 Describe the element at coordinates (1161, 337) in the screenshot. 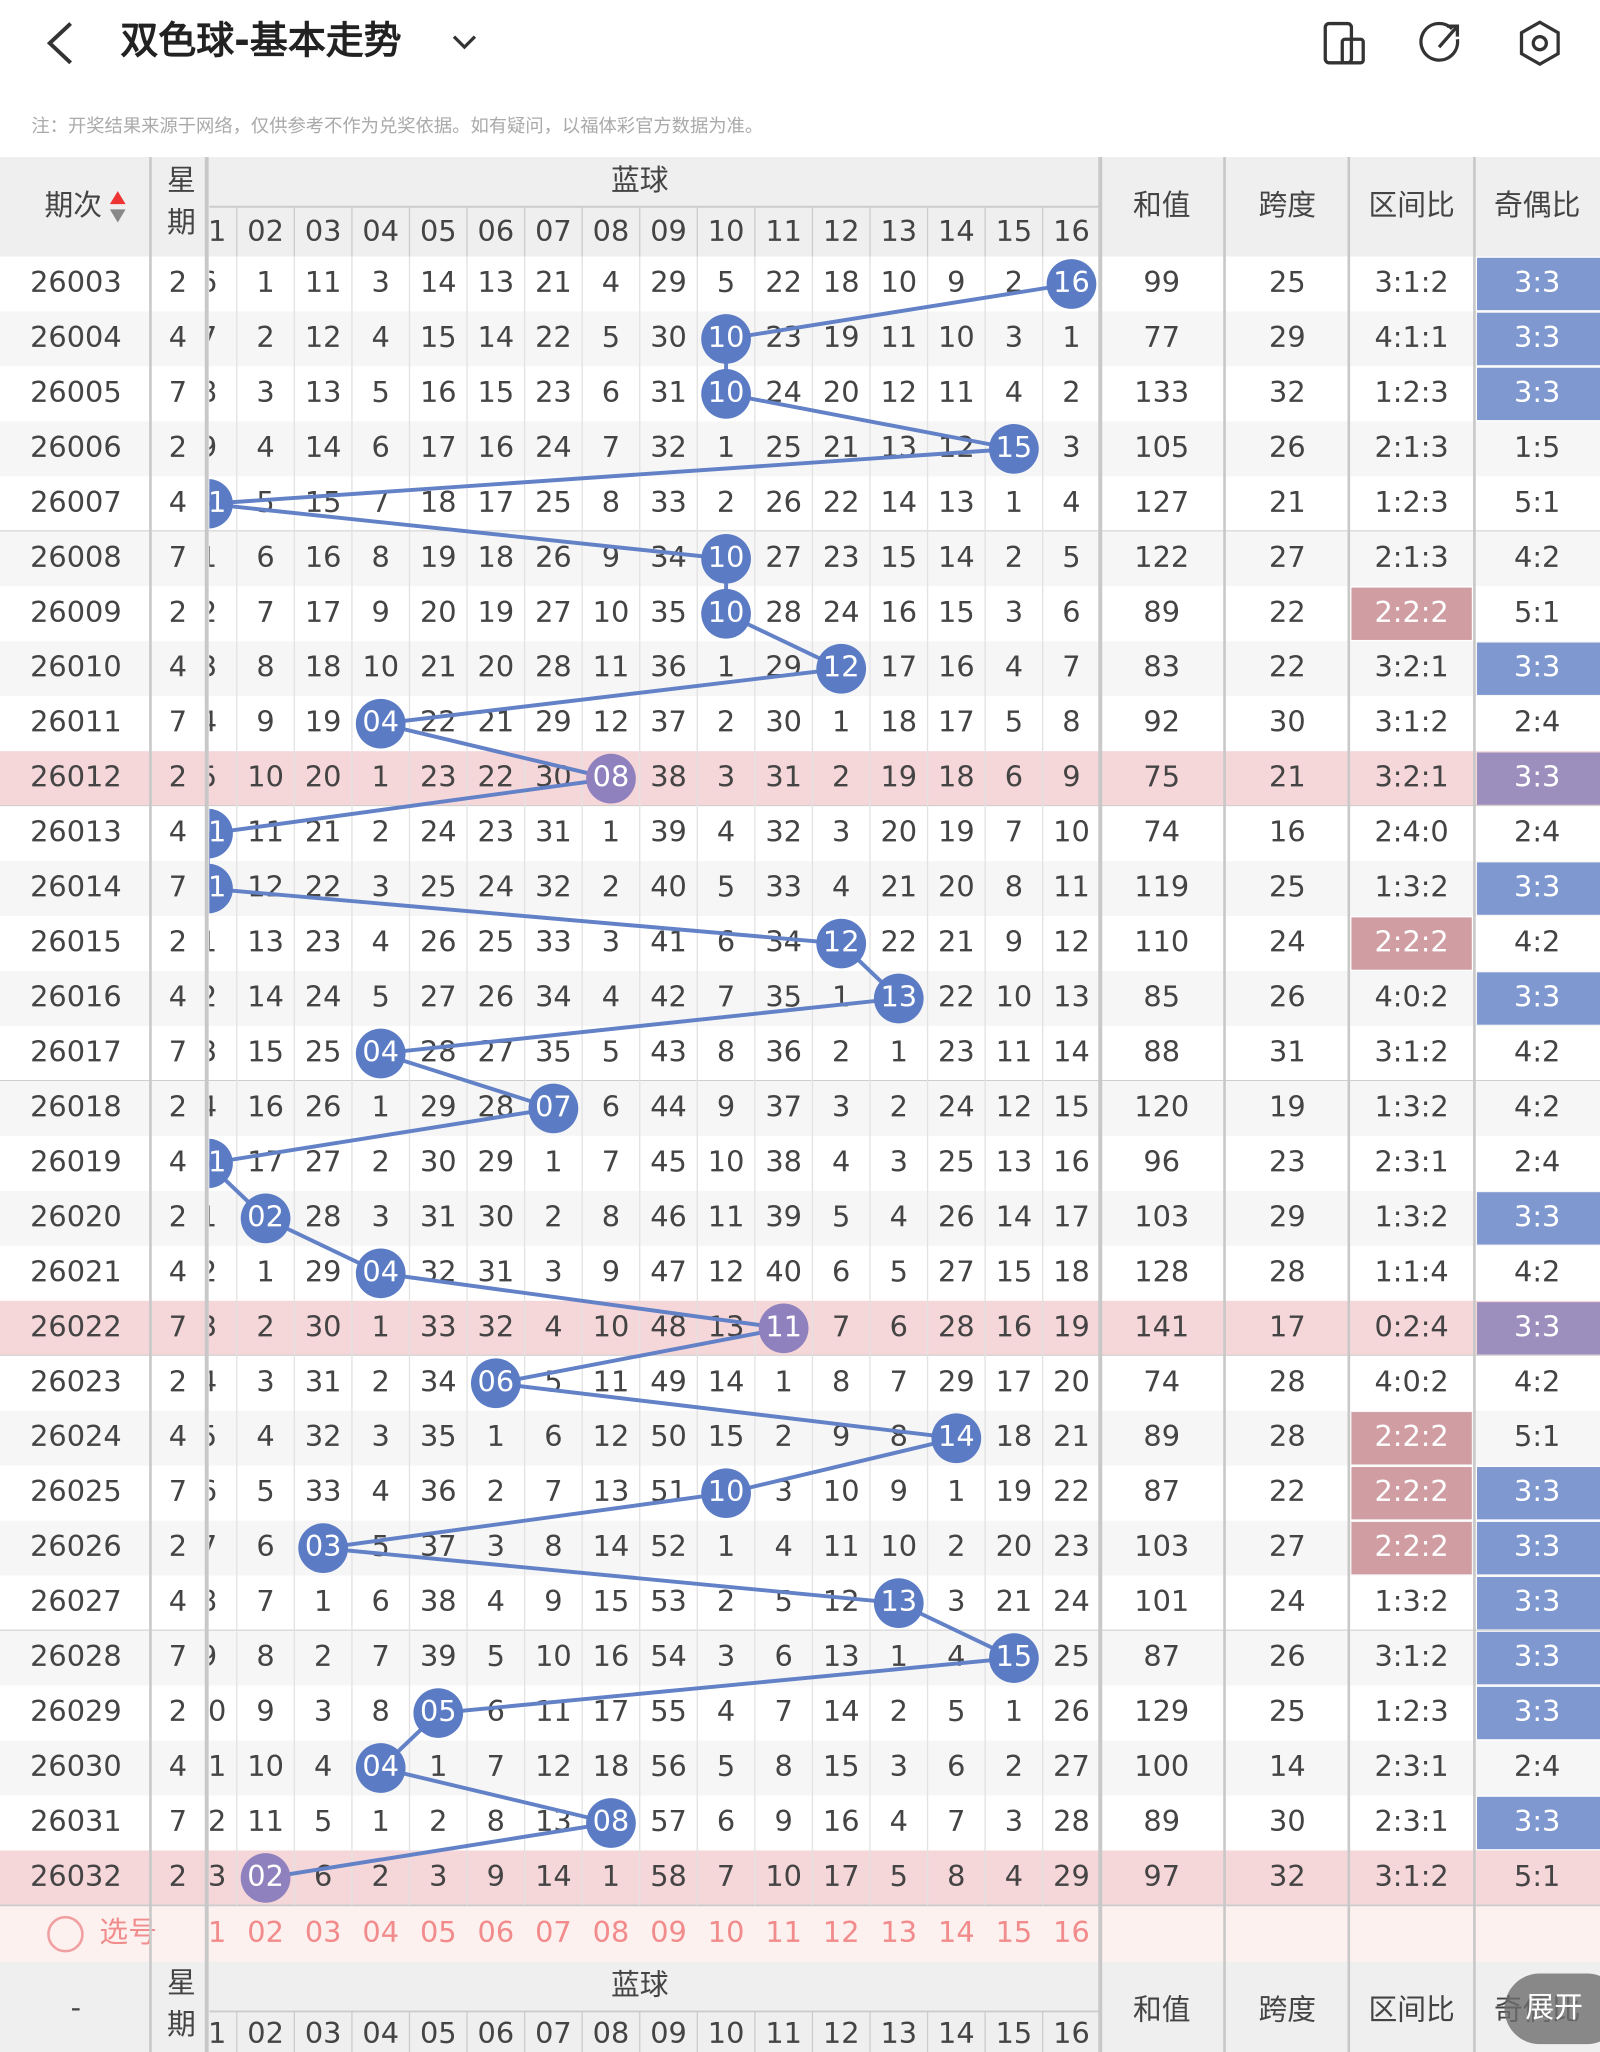

I see `sum-value: 77` at that location.